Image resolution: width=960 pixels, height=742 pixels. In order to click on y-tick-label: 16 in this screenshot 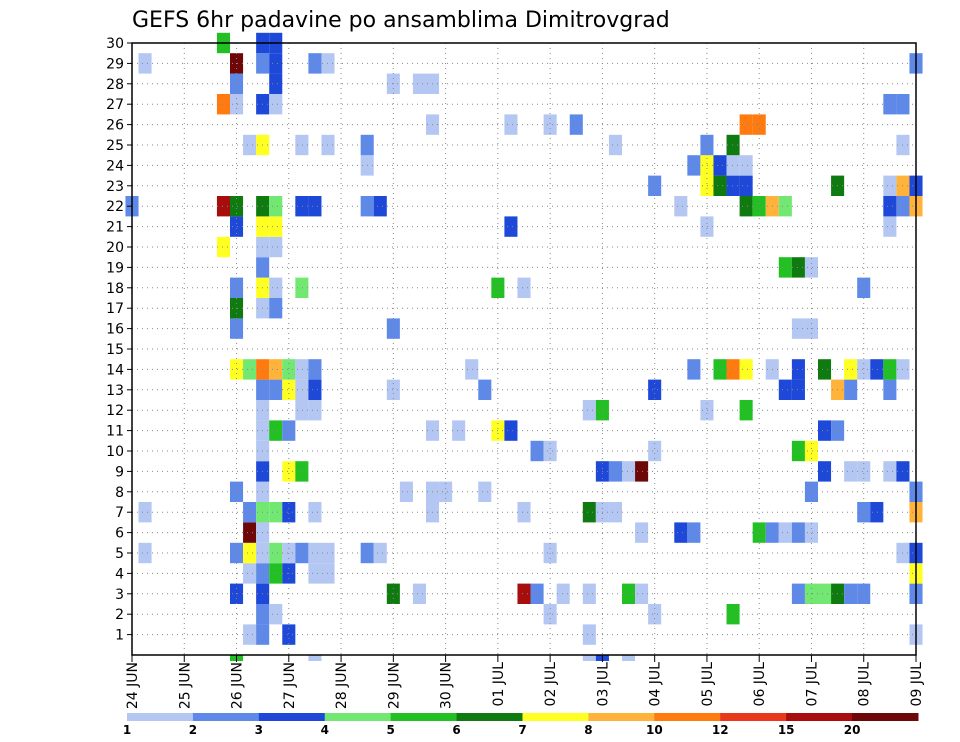, I will do `click(115, 330)`.